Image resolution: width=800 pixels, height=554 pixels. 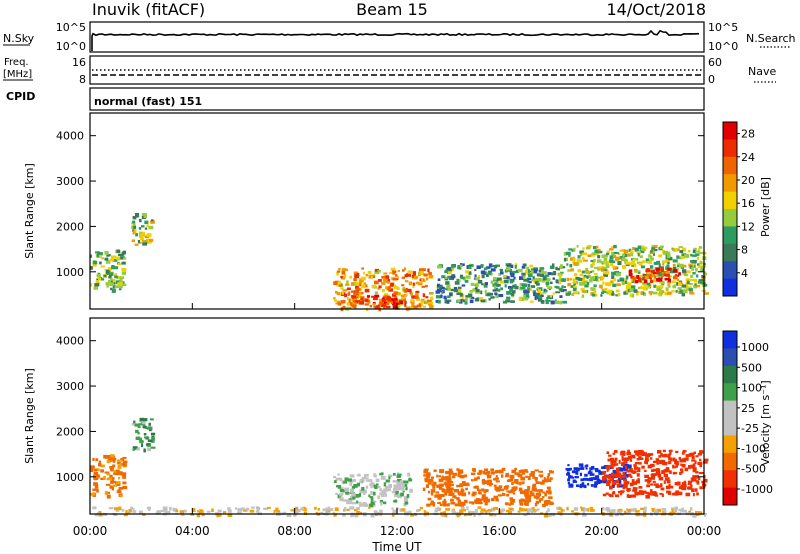 What do you see at coordinates (730, 270) in the screenshot?
I see `power-colorbar-segment` at bounding box center [730, 270].